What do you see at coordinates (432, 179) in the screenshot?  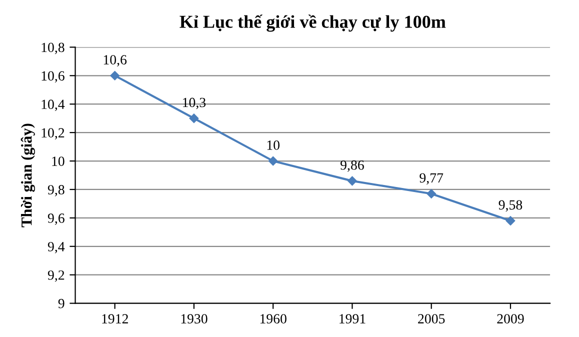 I see `data-label: 9,77` at bounding box center [432, 179].